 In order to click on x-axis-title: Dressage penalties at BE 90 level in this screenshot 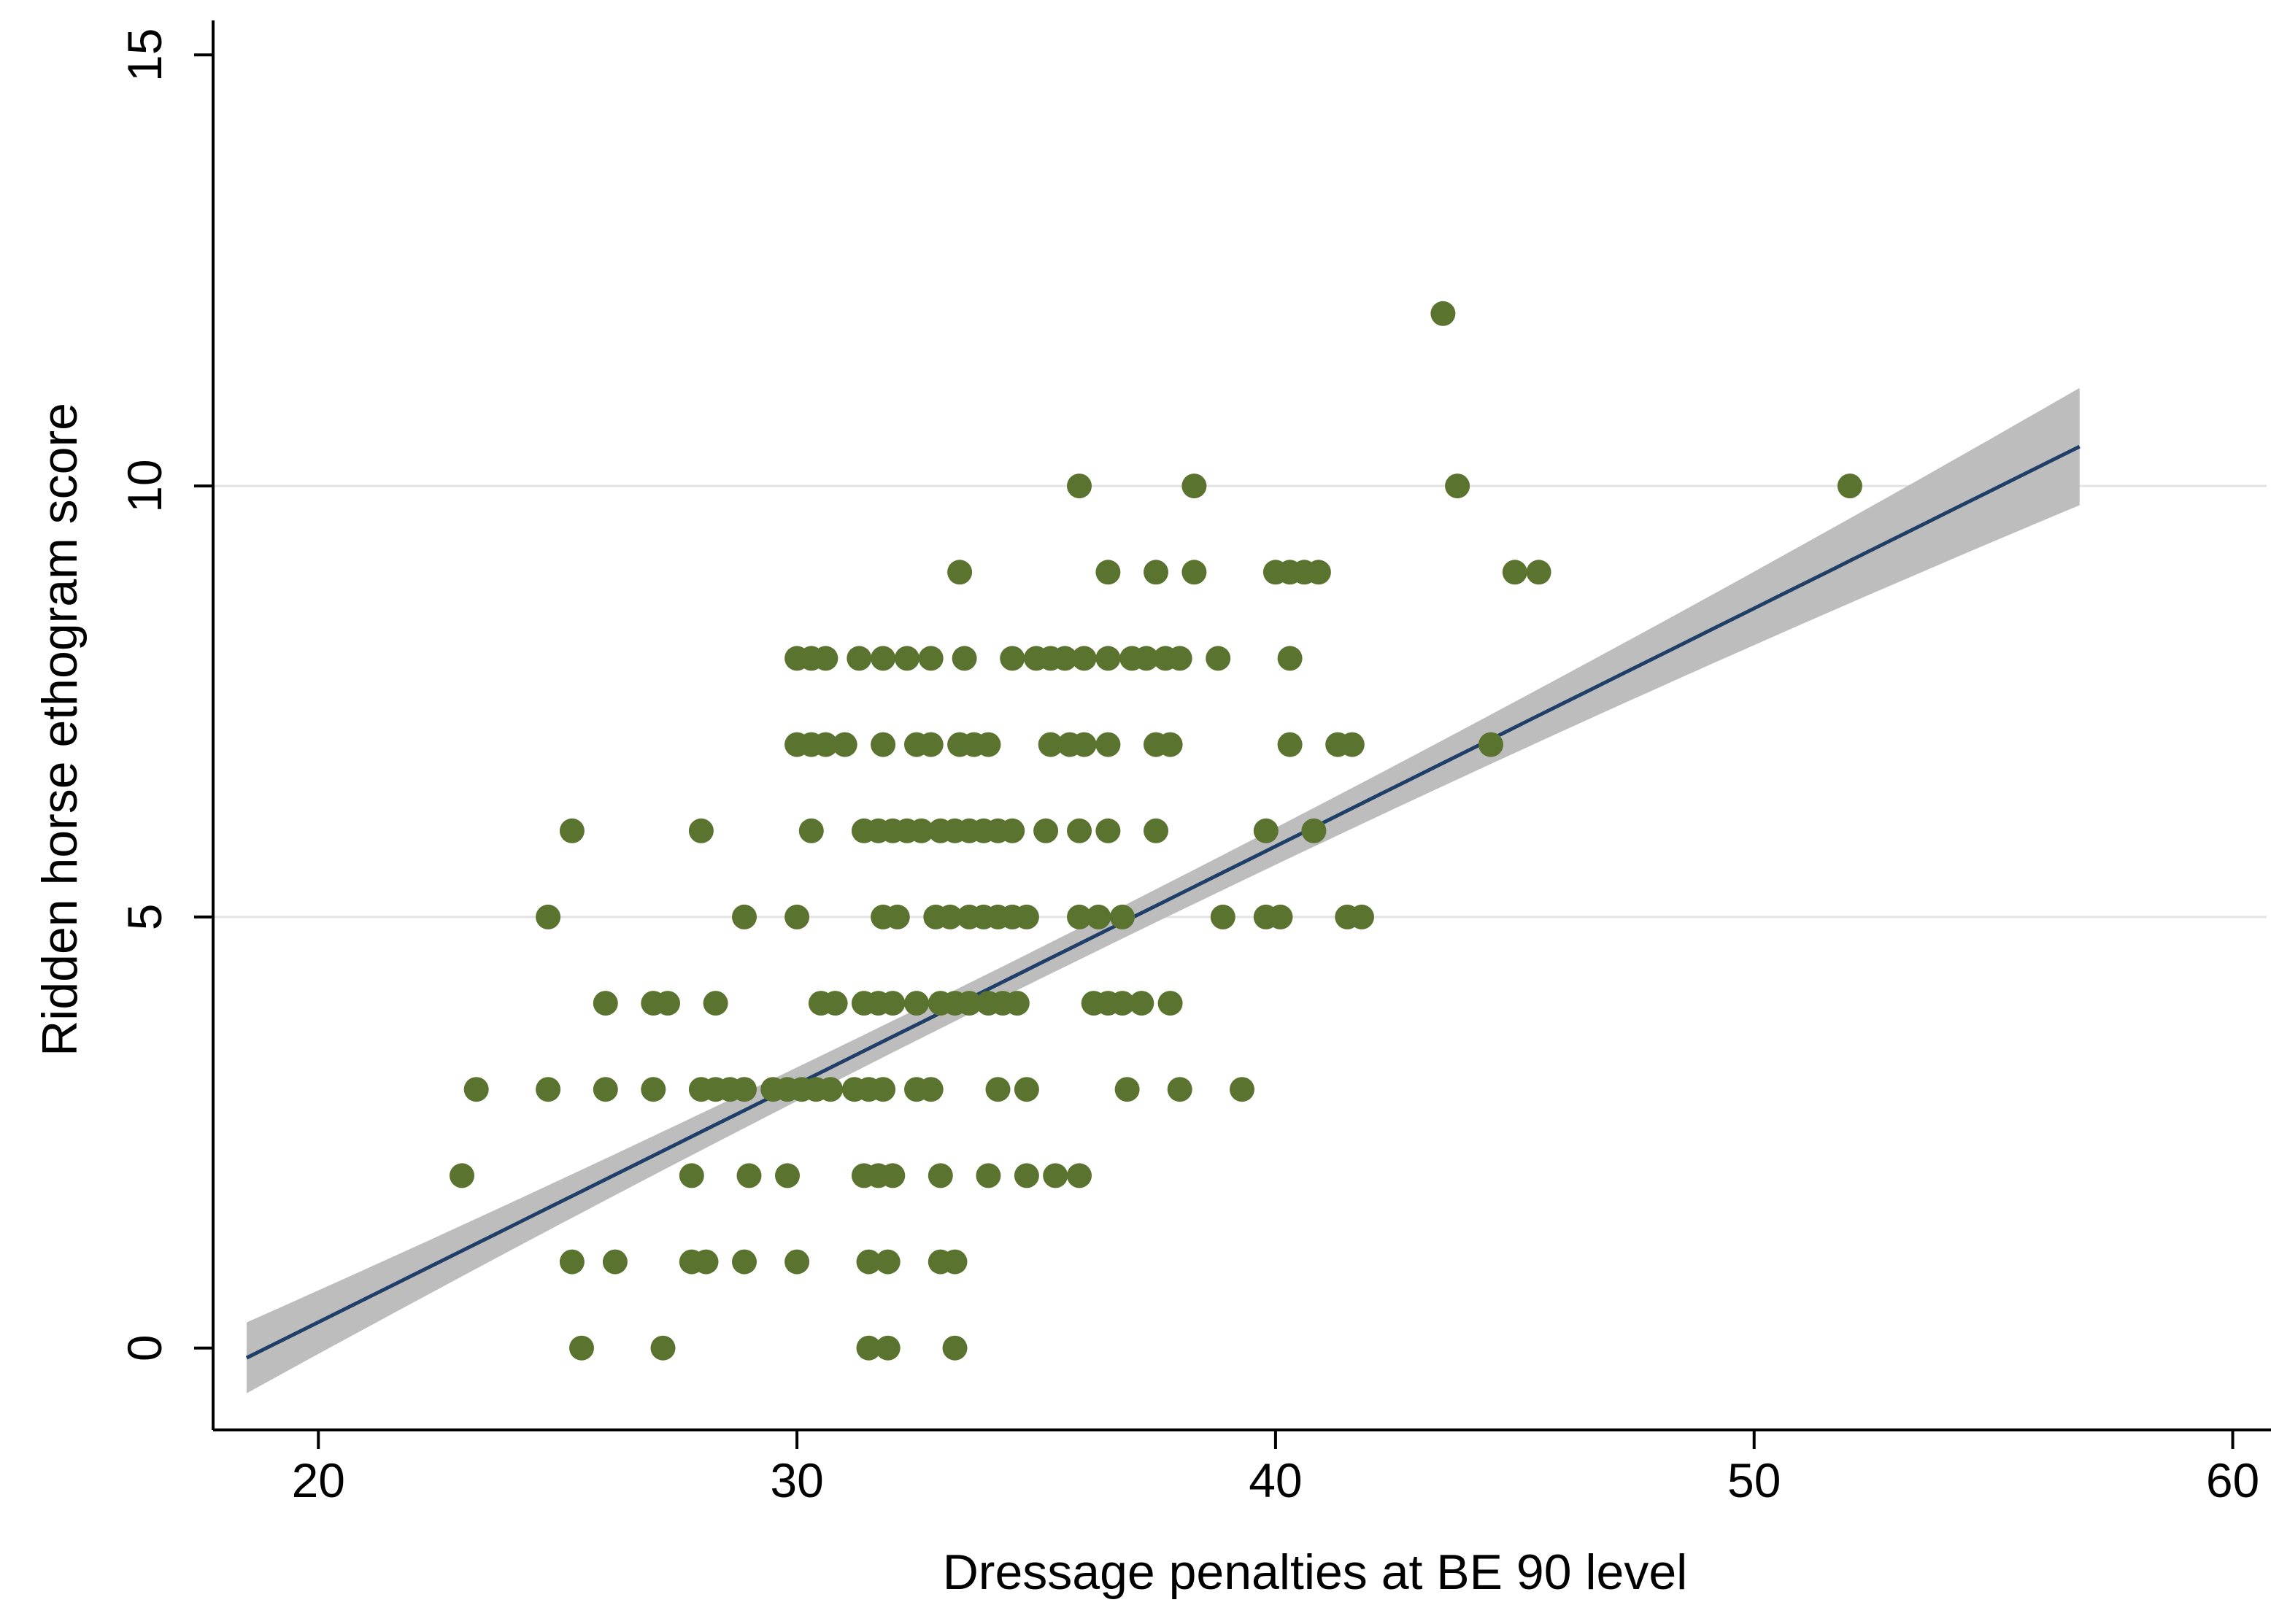, I will do `click(1315, 1572)`.